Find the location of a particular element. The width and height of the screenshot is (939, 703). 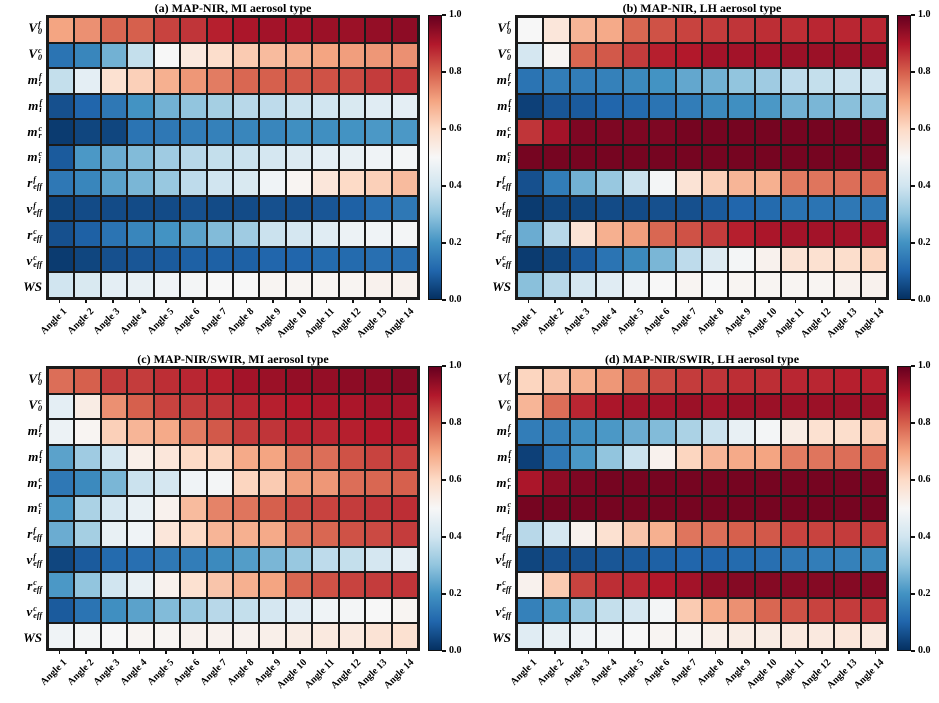

colorbar-tick-label: 0.0 is located at coordinates (455, 650).